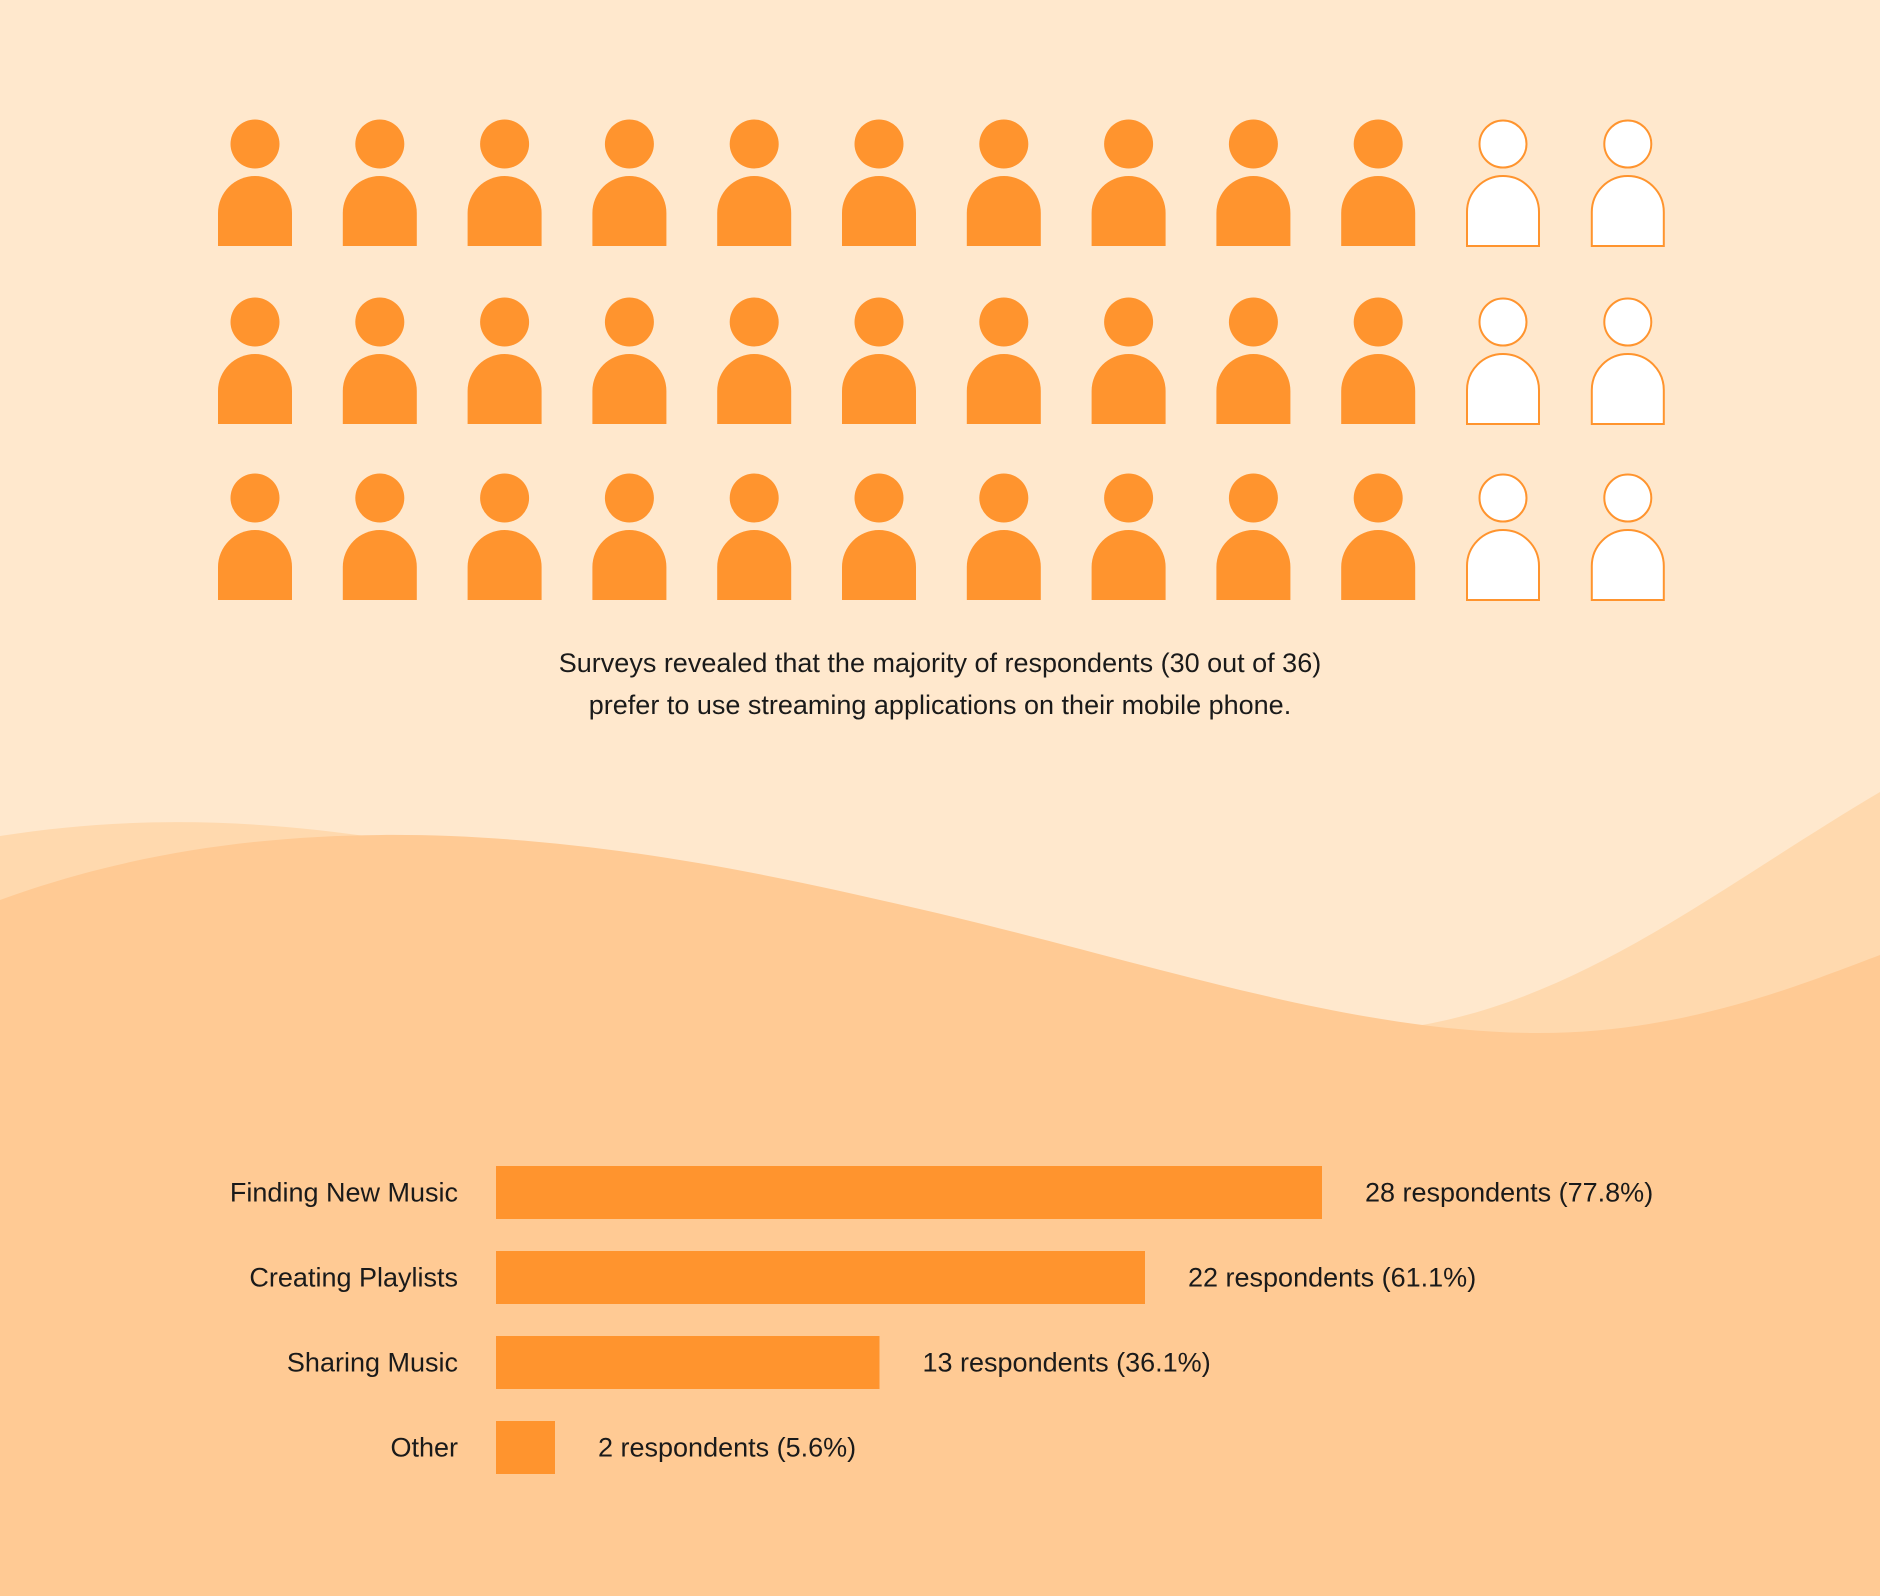 The image size is (1880, 1596). What do you see at coordinates (344, 1193) in the screenshot?
I see `category-label: Finding New Music` at bounding box center [344, 1193].